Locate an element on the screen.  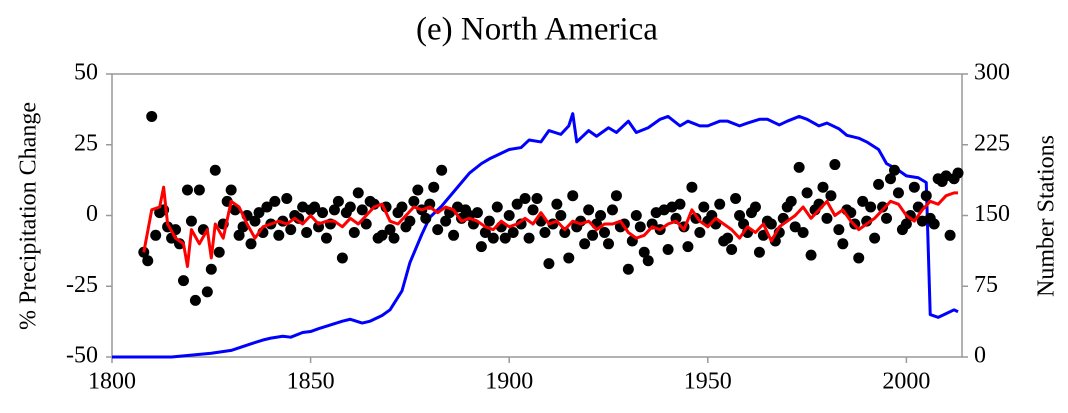
y-axis-label: % Precipitation Change is located at coordinates (29, 216).